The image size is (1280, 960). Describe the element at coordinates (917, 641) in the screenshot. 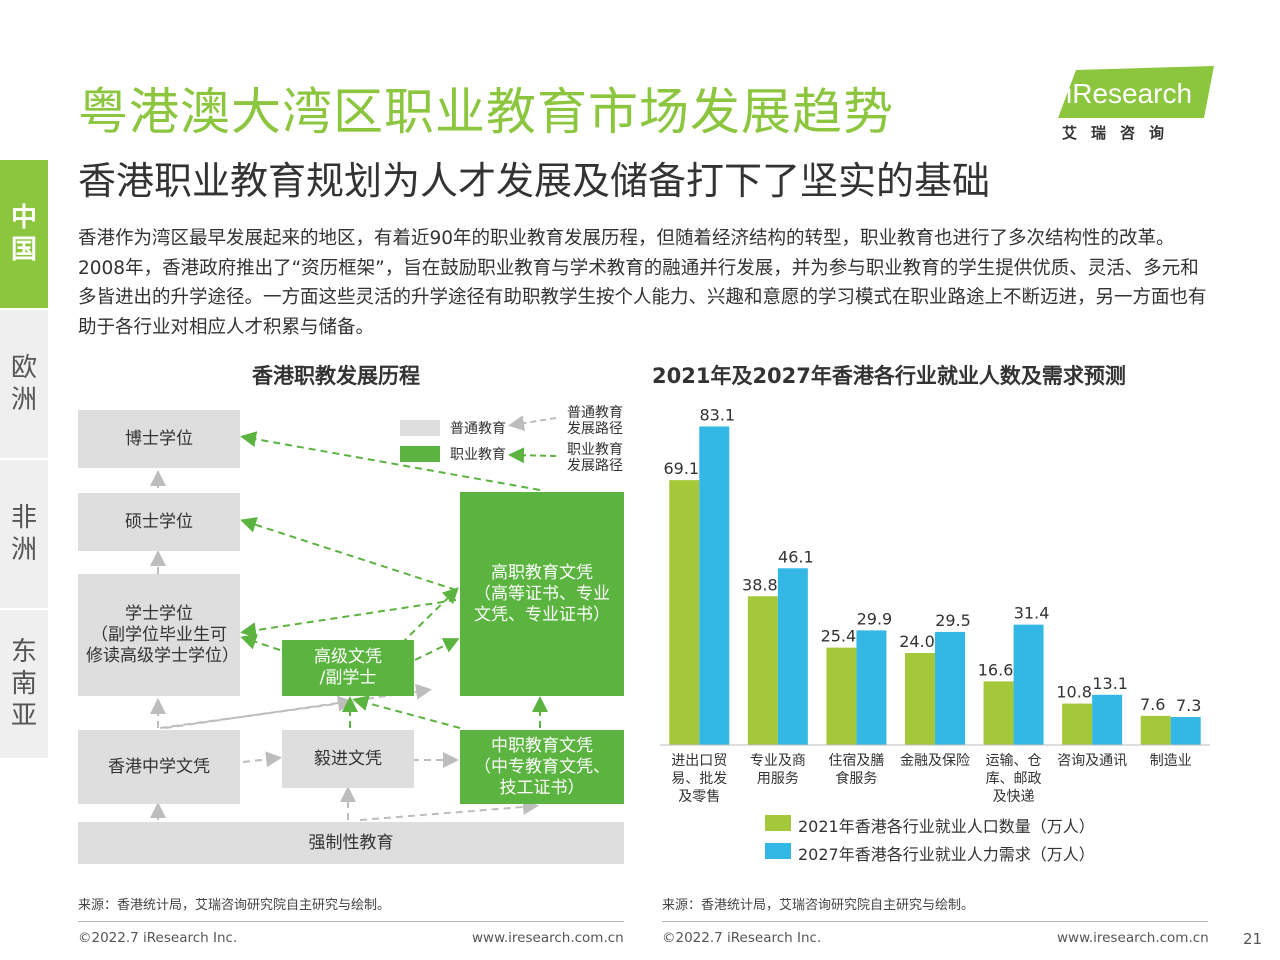

I see `data-label: 24.0` at that location.